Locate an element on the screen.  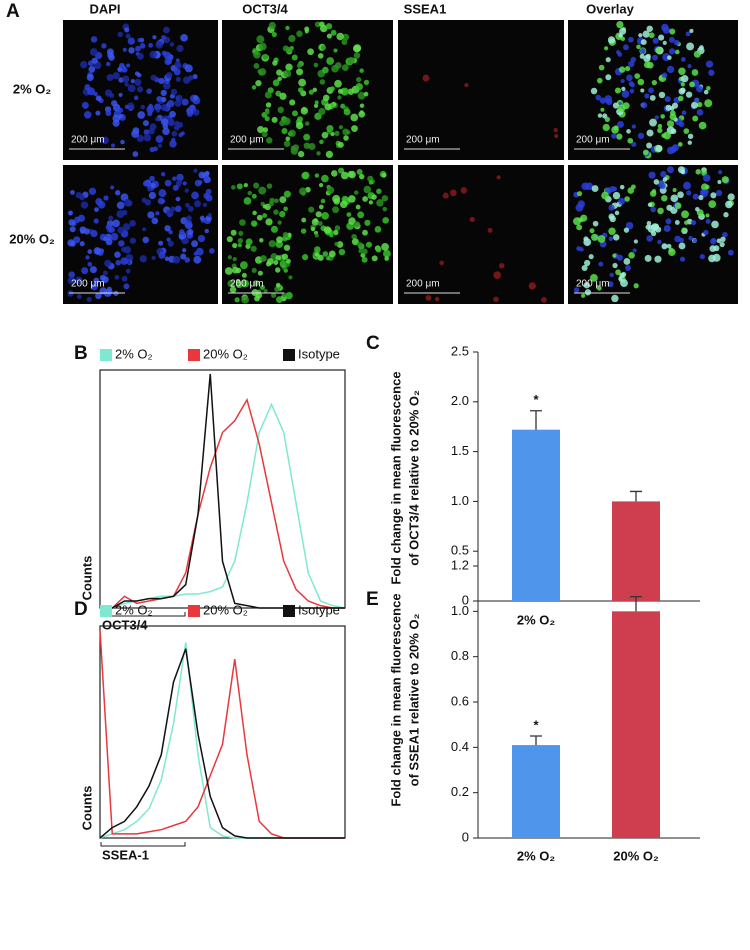
x-axis-label: SSEA-1 is located at coordinates (125, 854).